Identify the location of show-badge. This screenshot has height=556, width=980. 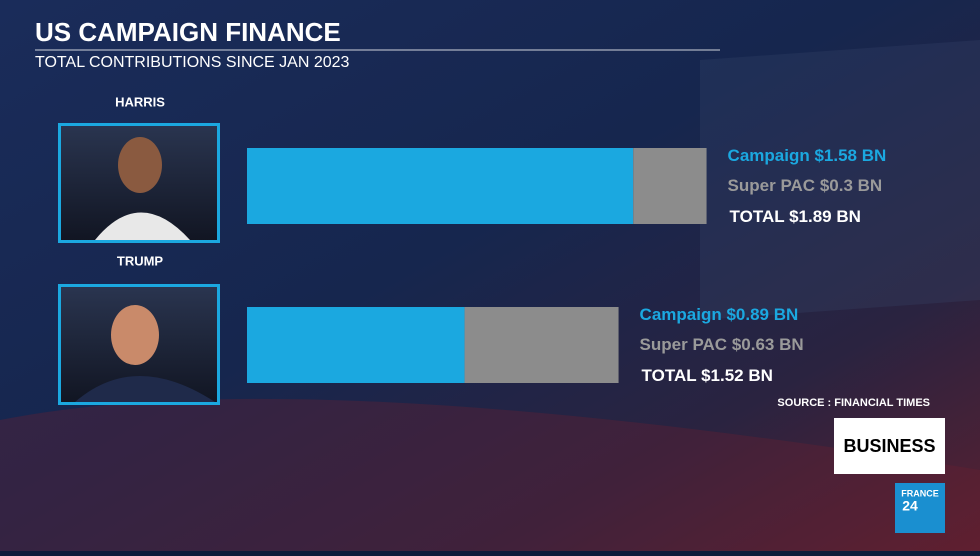
(889, 446).